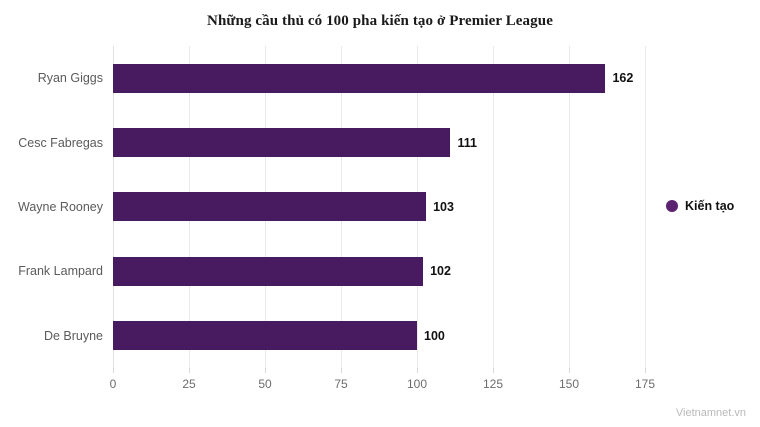 The width and height of the screenshot is (760, 427). What do you see at coordinates (710, 413) in the screenshot?
I see `watermark: Vietnamnet.vn` at bounding box center [710, 413].